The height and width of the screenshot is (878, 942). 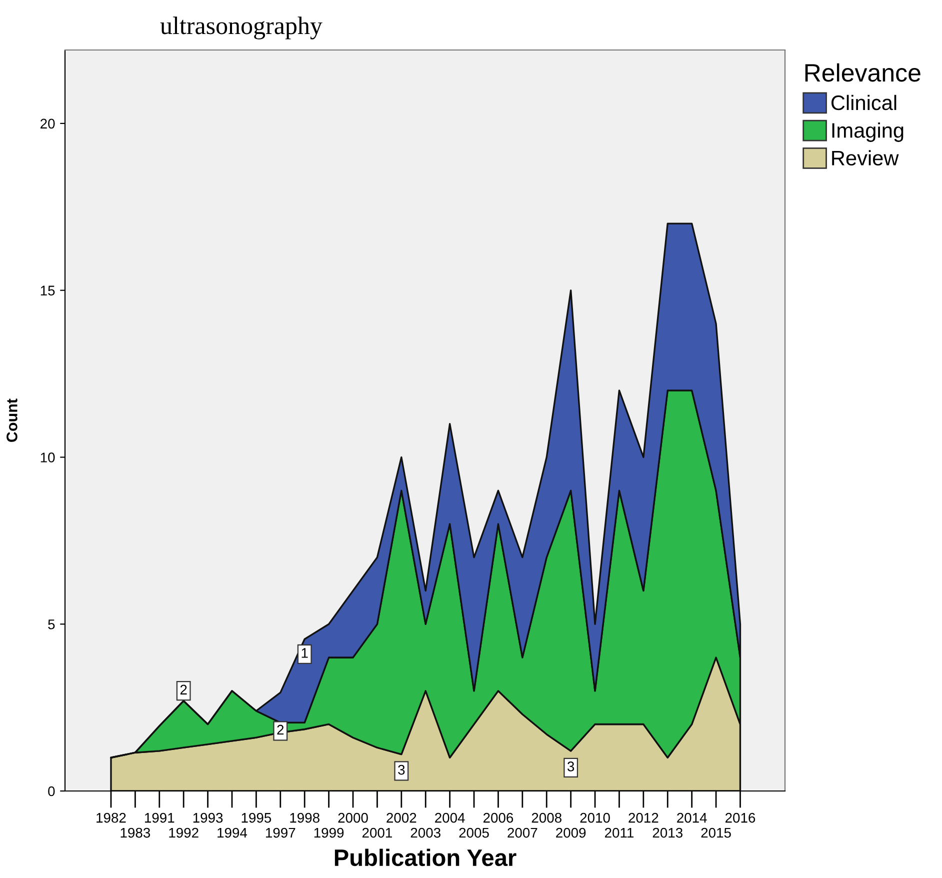 What do you see at coordinates (159, 817) in the screenshot?
I see `x-tick-label: 1991` at bounding box center [159, 817].